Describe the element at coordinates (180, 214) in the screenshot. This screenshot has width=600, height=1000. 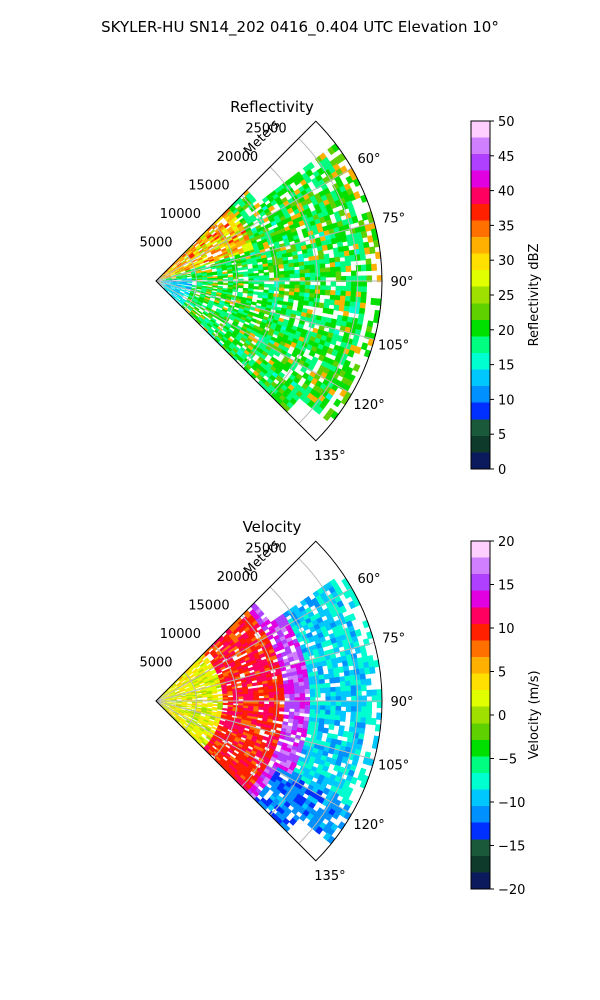
I see `range-tick-label: 10000` at that location.